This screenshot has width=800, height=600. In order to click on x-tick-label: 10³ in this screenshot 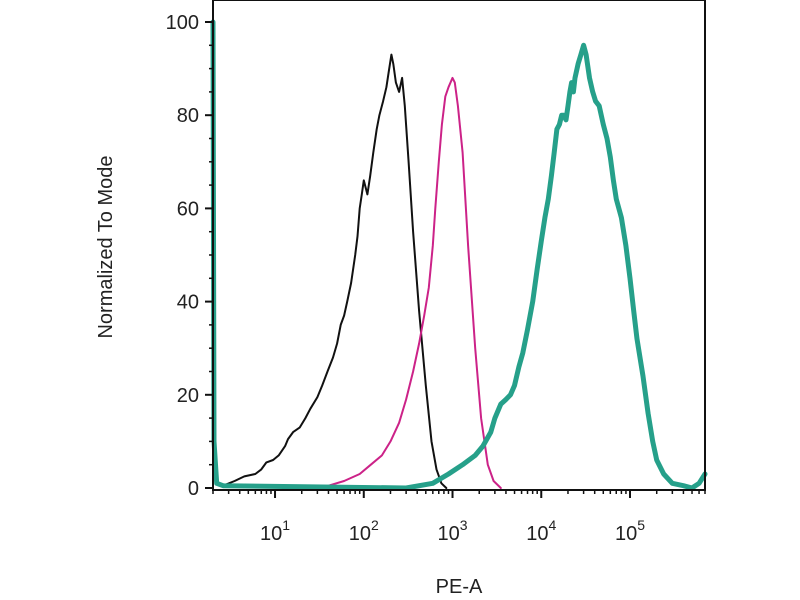, I will do `click(452, 531)`.